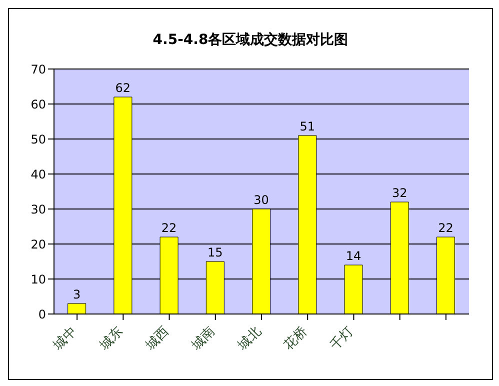 This screenshot has height=386, width=499. Describe the element at coordinates (38, 174) in the screenshot. I see `y-tick-label: 40` at that location.